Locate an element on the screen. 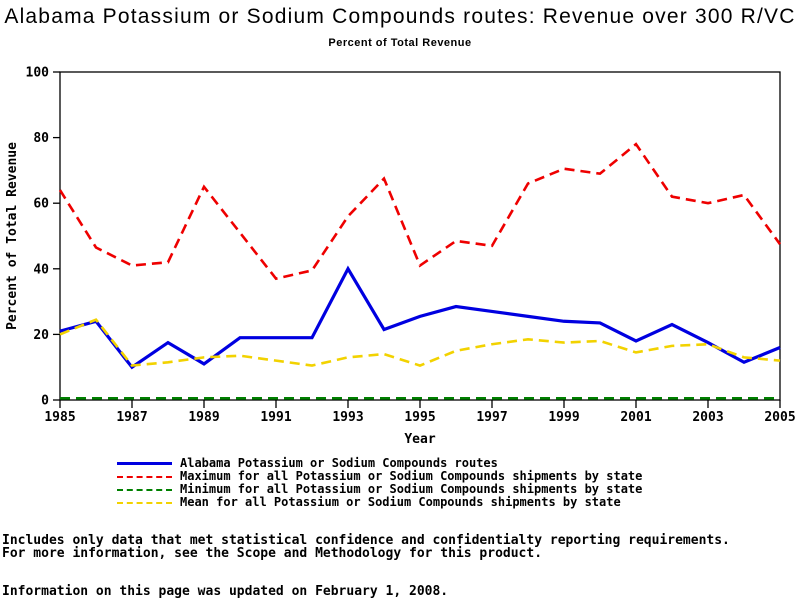  x-tick-label: 1993 is located at coordinates (347, 417).